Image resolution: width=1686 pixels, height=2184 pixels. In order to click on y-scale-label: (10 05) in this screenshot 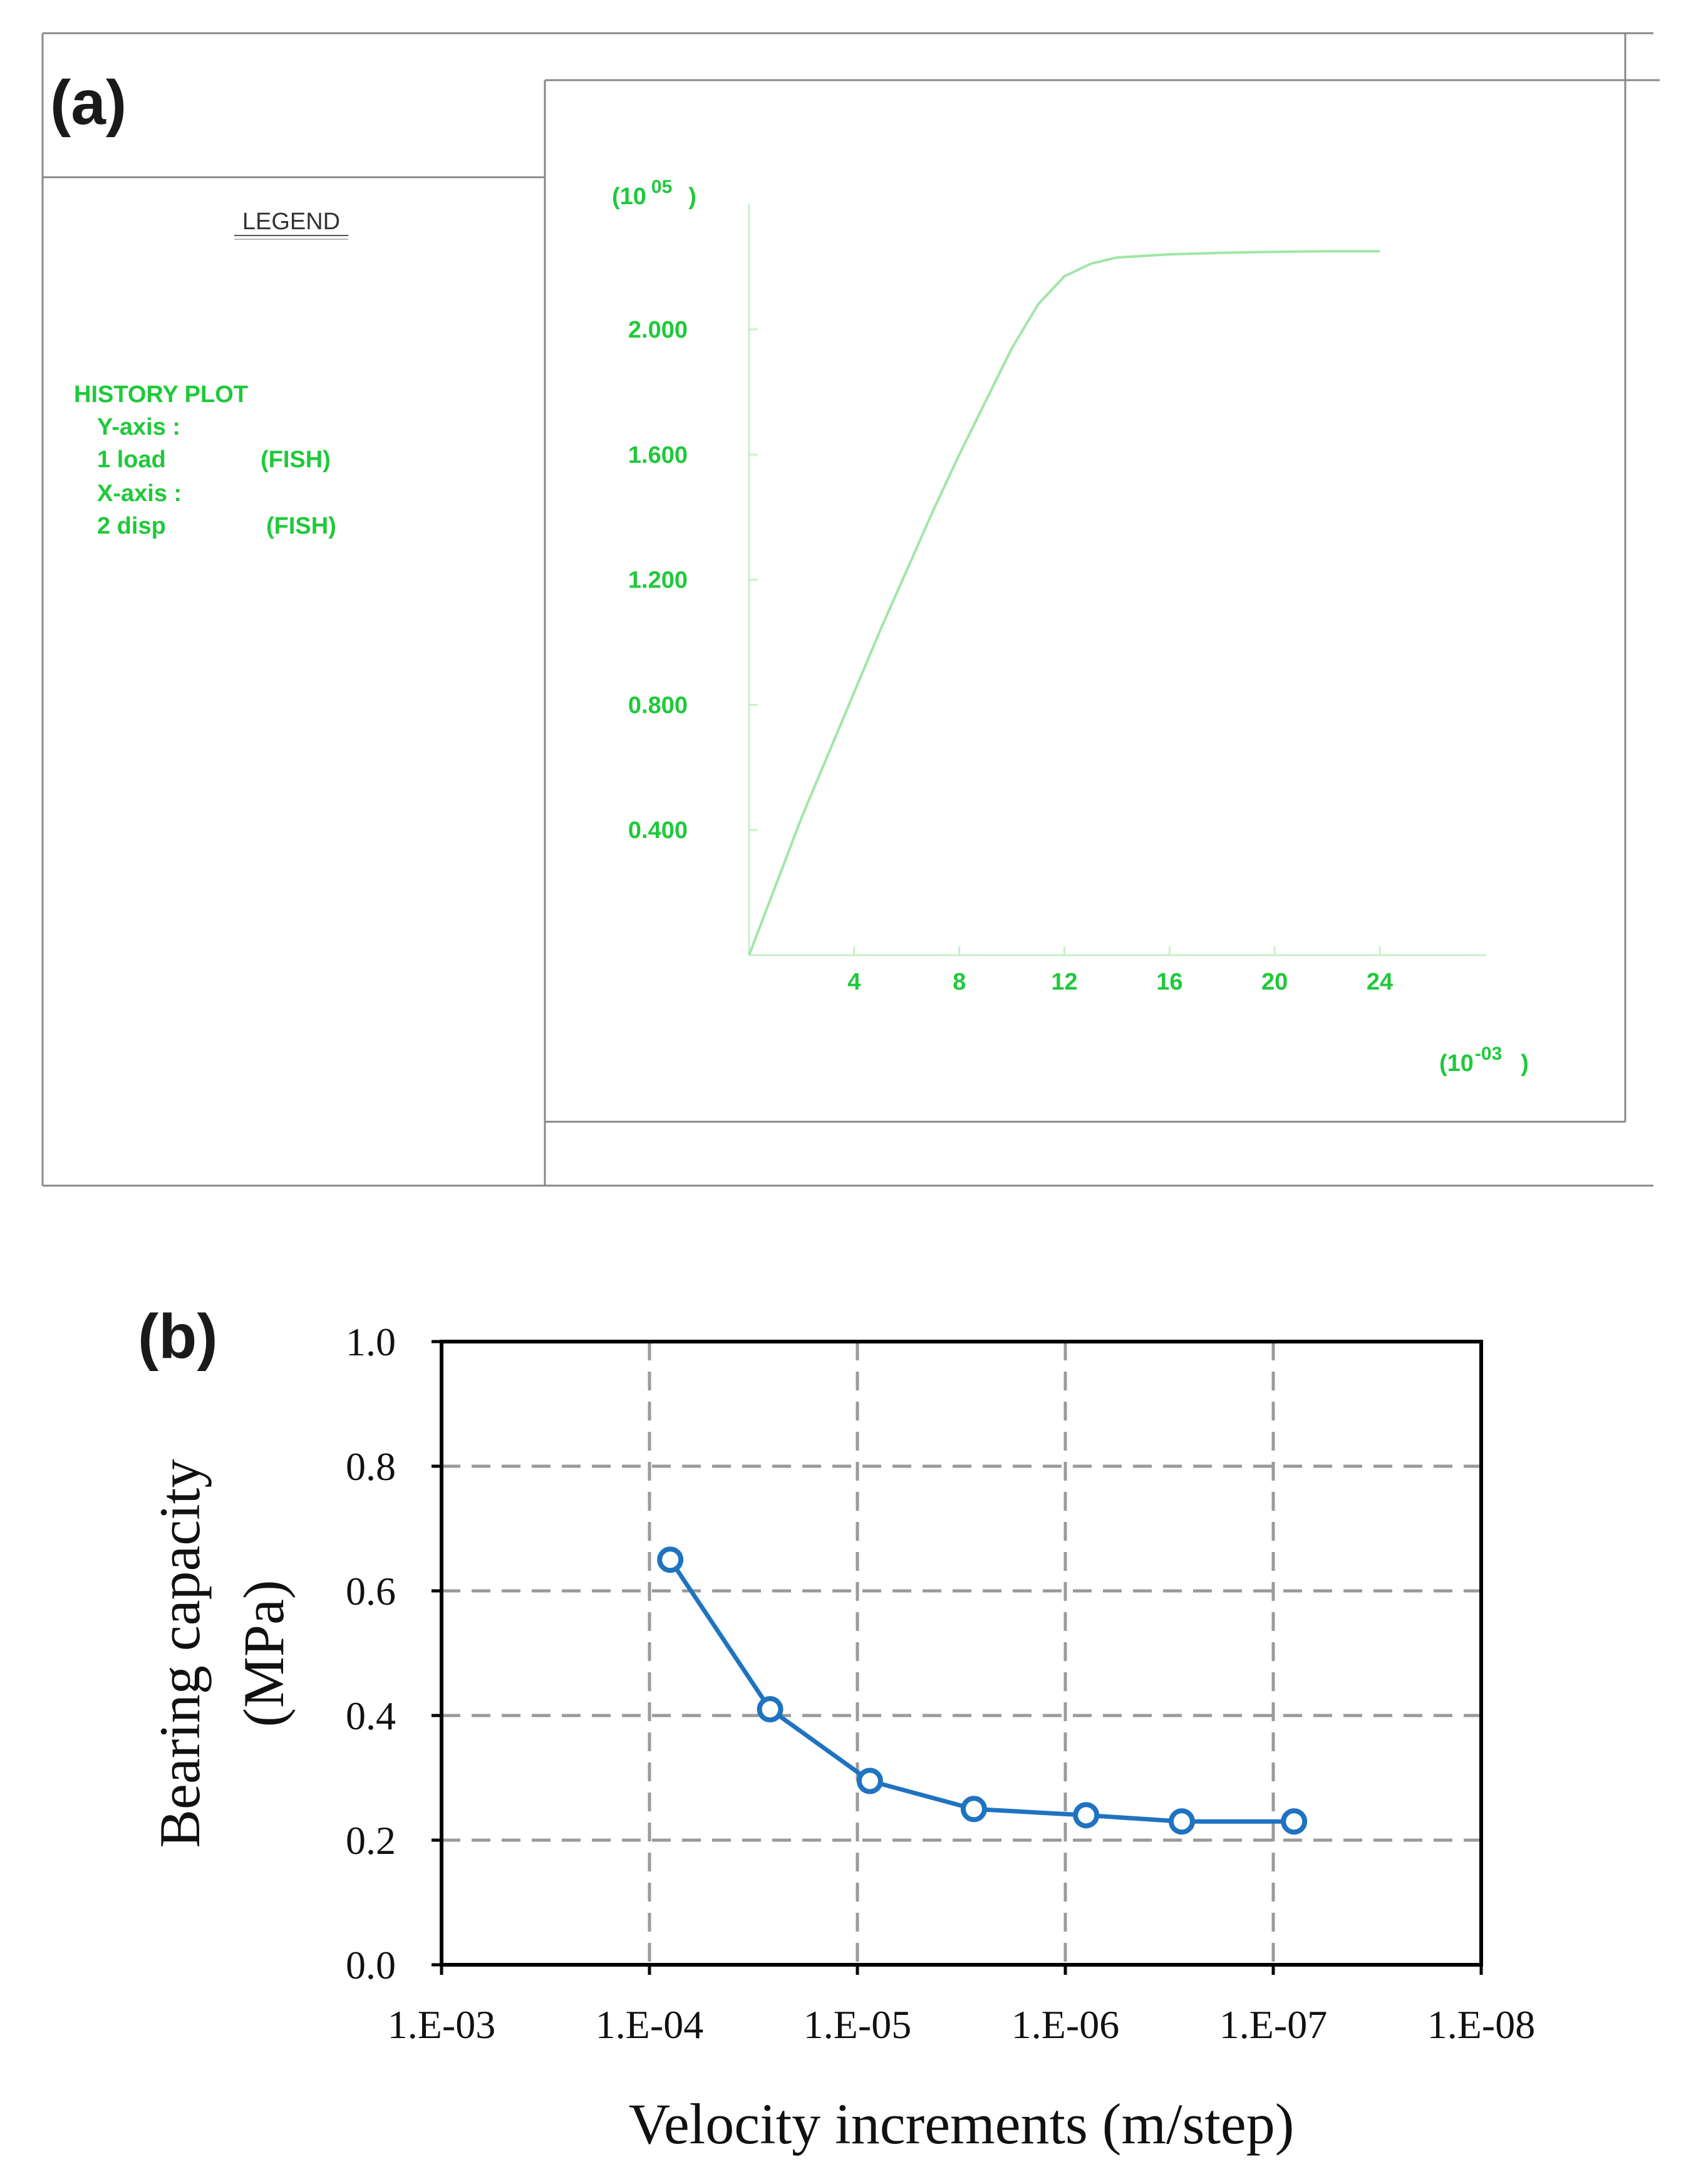, I will do `click(654, 193)`.